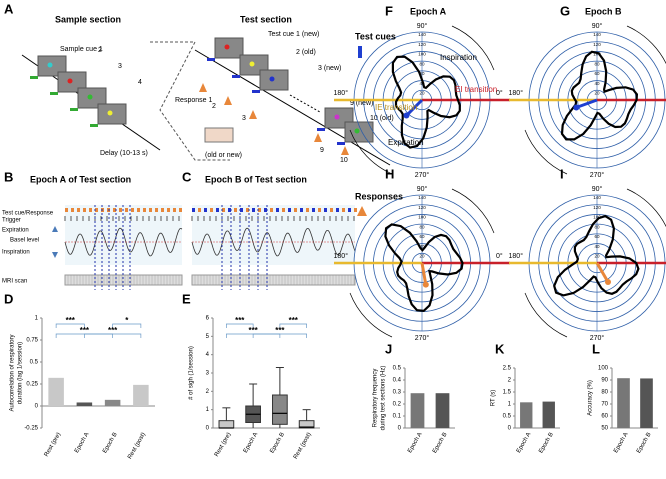  What do you see at coordinates (80, 179) in the screenshot?
I see `panel-title: Epoch A of Test section` at bounding box center [80, 179].